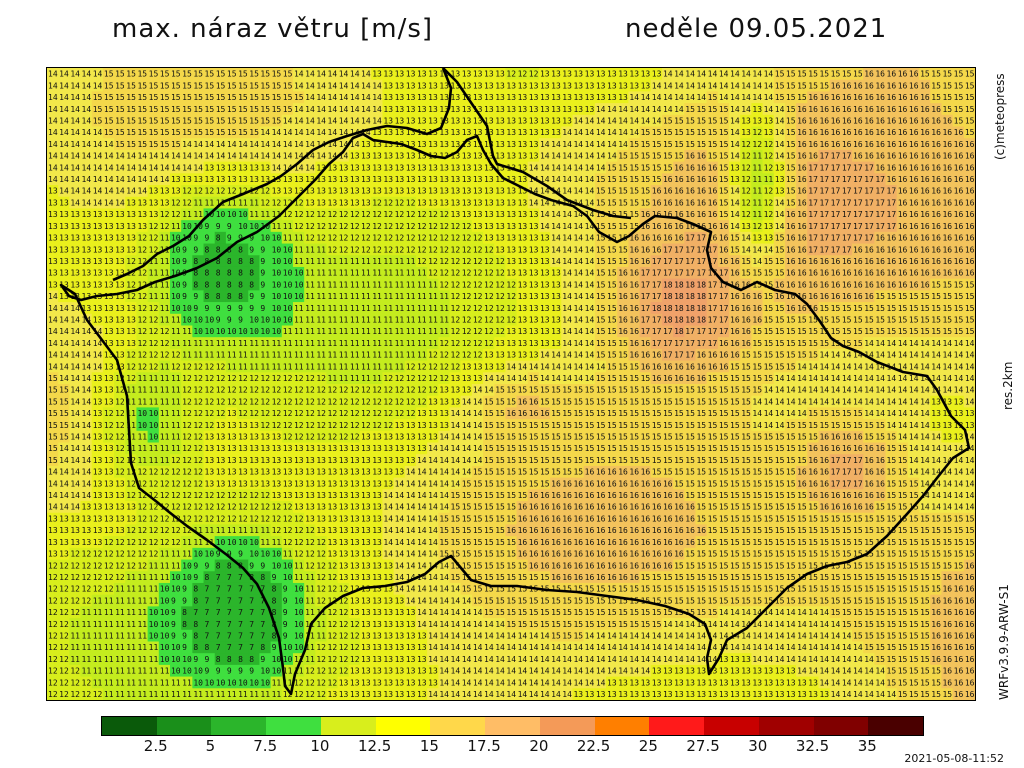 The width and height of the screenshot is (1024, 768). I want to click on legend-tick-label: 17.5, so click(483, 746).